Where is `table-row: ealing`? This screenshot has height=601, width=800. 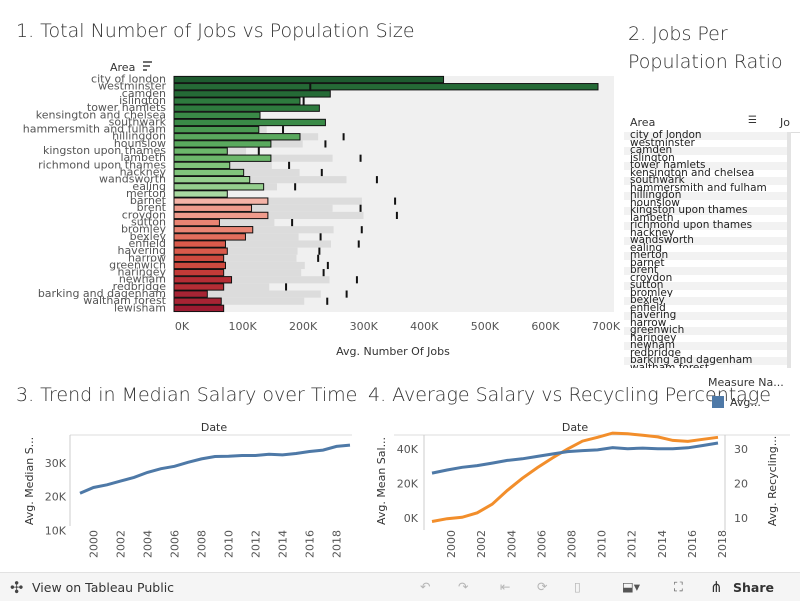 table-row: ealing is located at coordinates (706, 247).